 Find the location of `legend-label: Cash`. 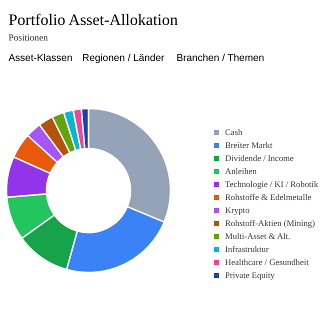

legend-label: Cash is located at coordinates (234, 132).